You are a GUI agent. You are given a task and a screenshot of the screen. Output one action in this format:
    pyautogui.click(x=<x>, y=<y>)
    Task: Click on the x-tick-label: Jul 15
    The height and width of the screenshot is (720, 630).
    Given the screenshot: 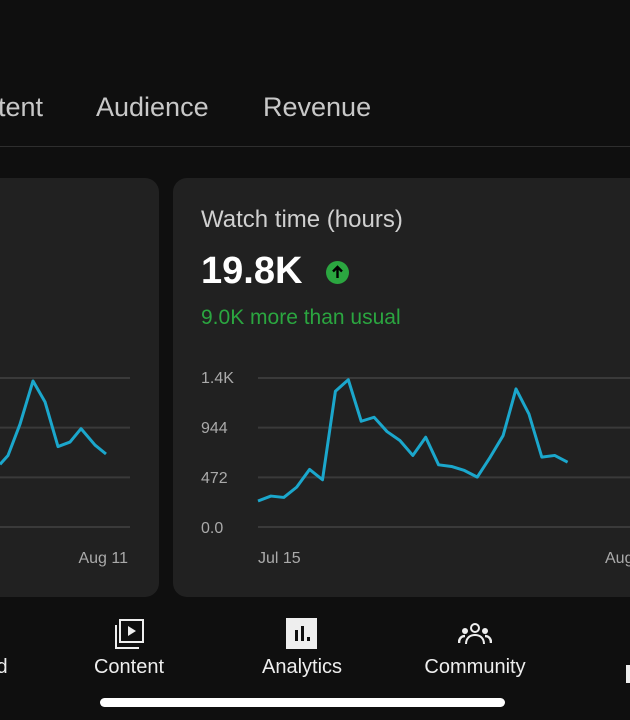 What is the action you would take?
    pyautogui.click(x=279, y=558)
    